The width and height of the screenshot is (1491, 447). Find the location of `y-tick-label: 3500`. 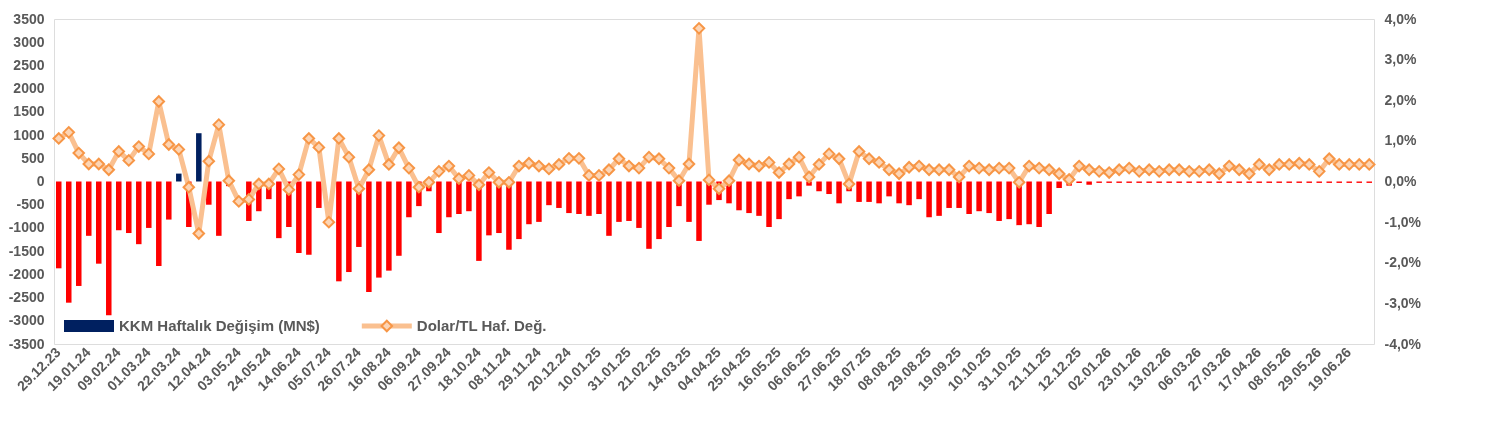

y-tick-label: 3500 is located at coordinates (29, 18).